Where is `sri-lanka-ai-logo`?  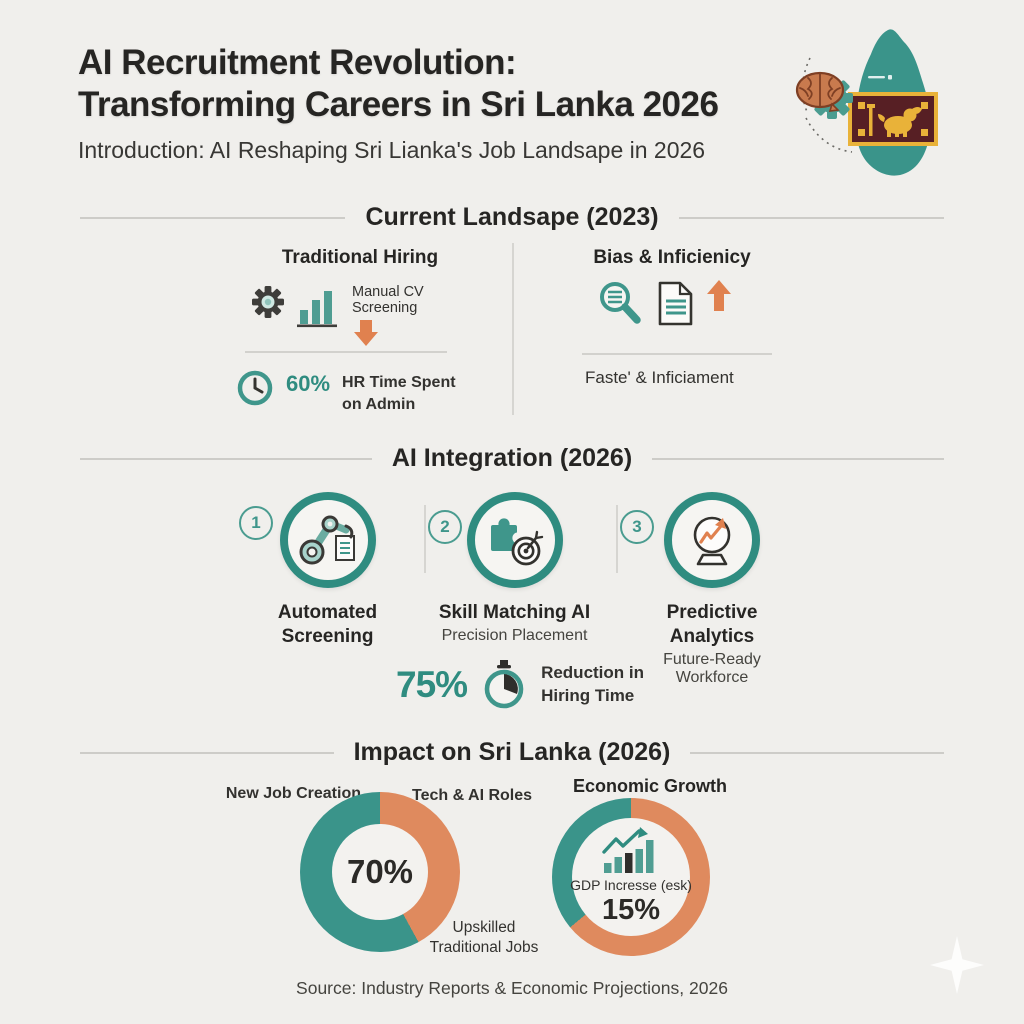
sri-lanka-ai-logo is located at coordinates (866, 102).